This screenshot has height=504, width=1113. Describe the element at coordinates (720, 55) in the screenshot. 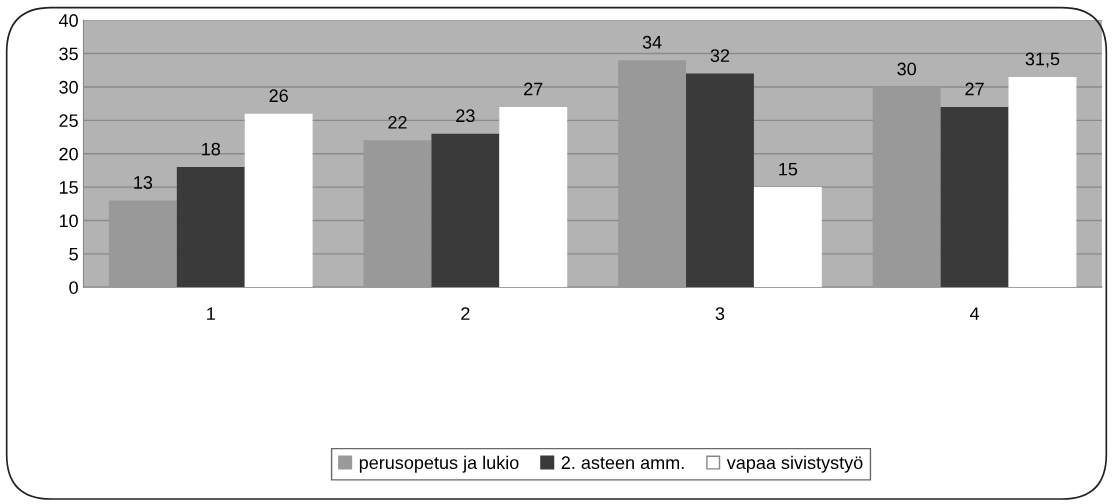

I see `data-label: 32` at that location.